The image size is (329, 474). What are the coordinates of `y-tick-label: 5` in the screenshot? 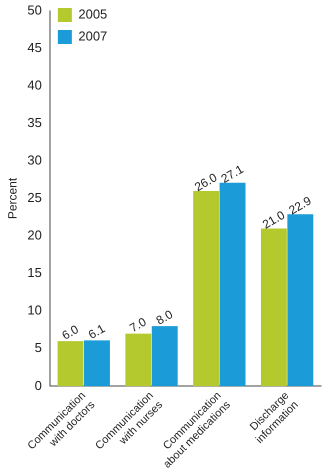 It's located at (38, 348).